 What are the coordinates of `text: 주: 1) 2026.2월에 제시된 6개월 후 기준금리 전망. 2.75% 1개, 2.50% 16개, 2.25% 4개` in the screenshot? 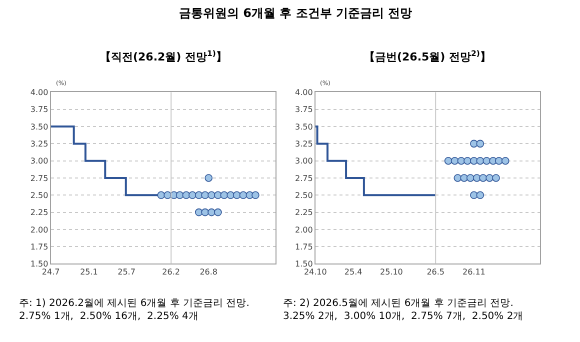 It's located at (134, 310).